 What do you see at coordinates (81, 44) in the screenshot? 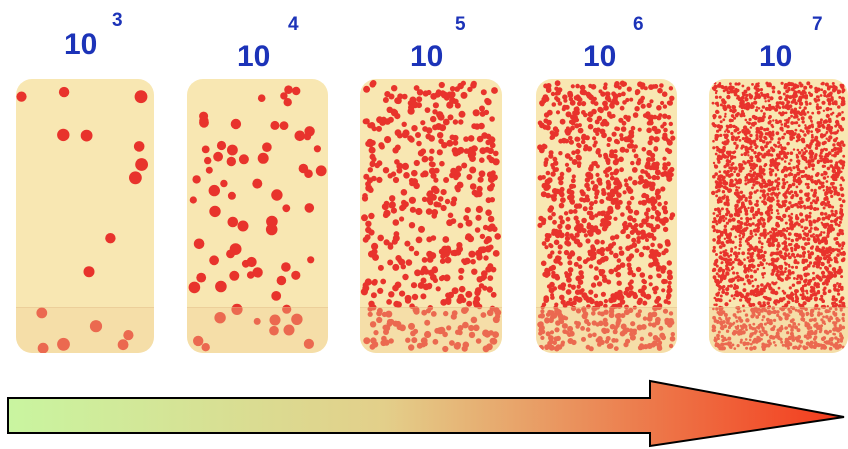
I see `label-base-1: 10` at bounding box center [81, 44].